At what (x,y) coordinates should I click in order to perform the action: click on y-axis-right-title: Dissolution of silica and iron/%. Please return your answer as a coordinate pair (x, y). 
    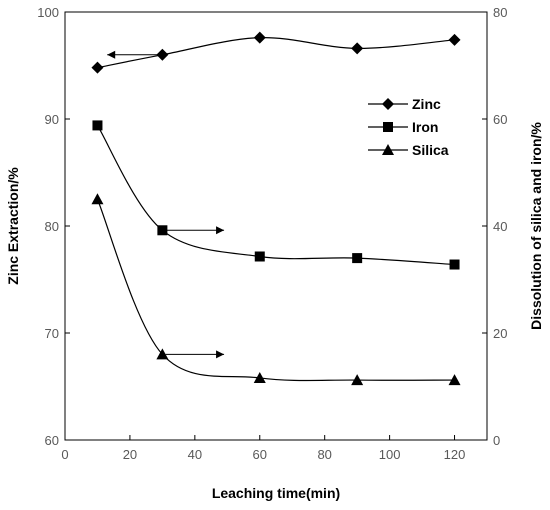
    Looking at the image, I should click on (536, 226).